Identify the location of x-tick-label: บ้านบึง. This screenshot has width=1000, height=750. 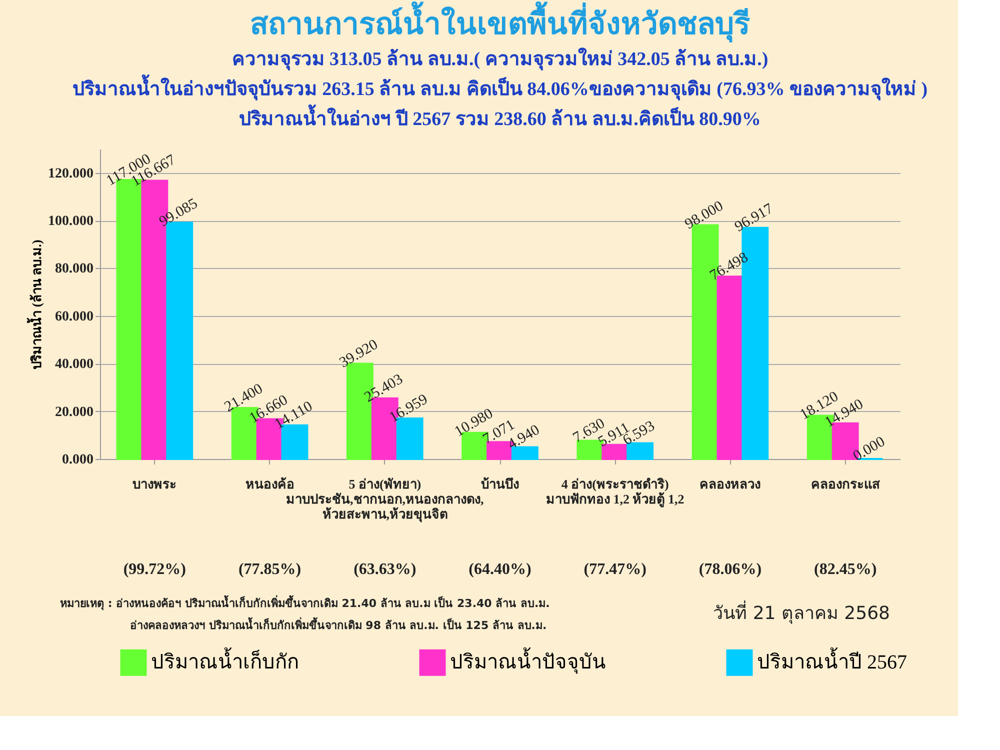
(500, 484).